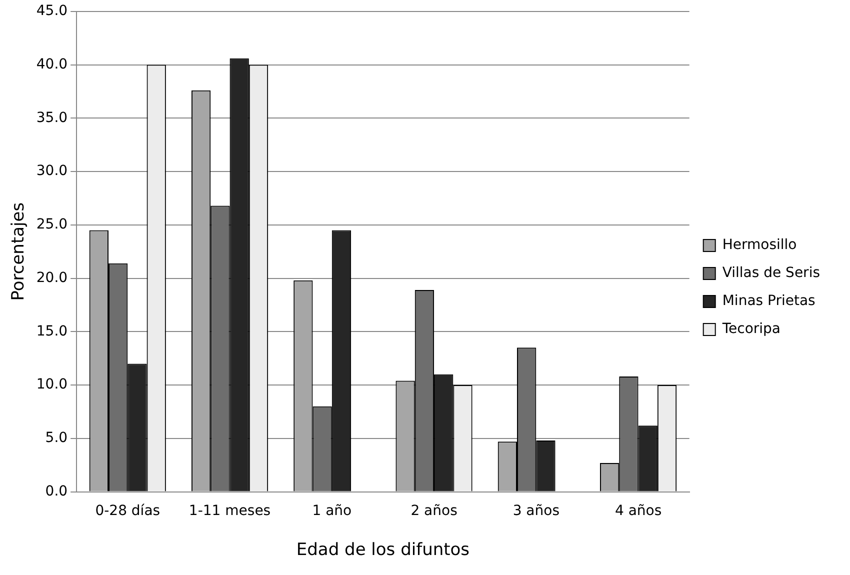 The image size is (850, 575). I want to click on x-tick-label: 3 años, so click(536, 510).